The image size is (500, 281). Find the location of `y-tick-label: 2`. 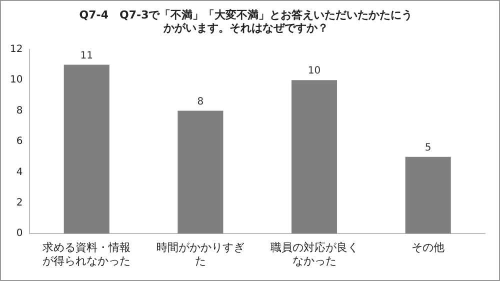

y-tick-label: 2 is located at coordinates (19, 202).